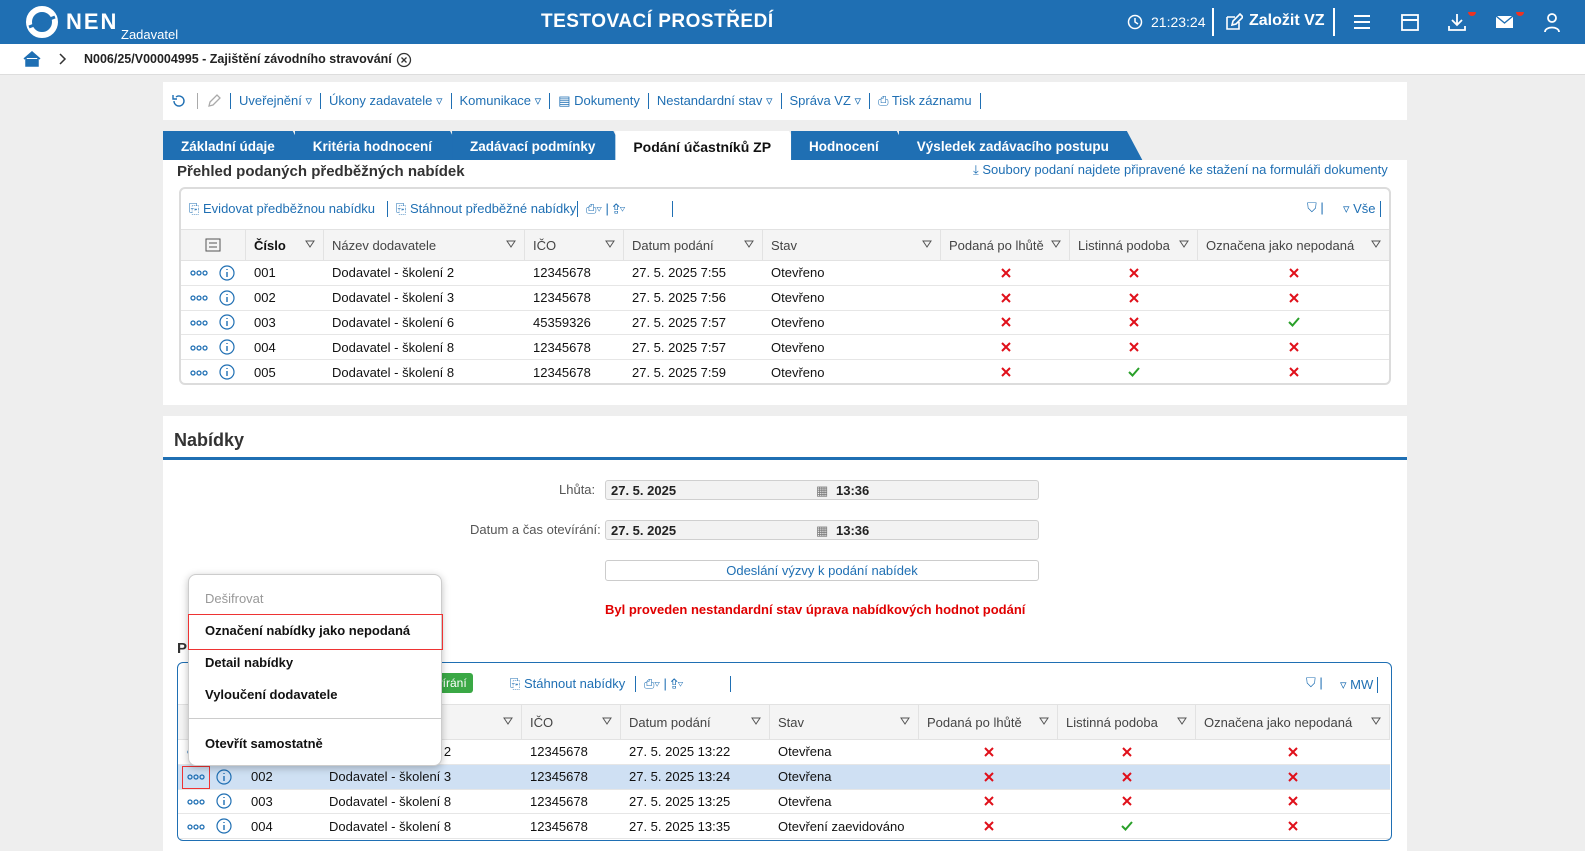  What do you see at coordinates (996, 245) in the screenshot?
I see `label: Podaná po lhůtě` at bounding box center [996, 245].